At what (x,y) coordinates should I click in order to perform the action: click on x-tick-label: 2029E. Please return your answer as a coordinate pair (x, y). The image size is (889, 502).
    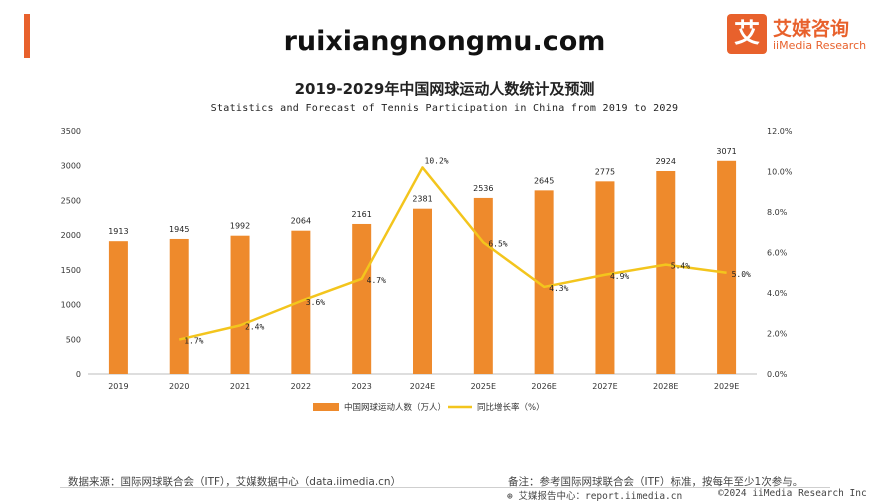
    Looking at the image, I should click on (726, 386).